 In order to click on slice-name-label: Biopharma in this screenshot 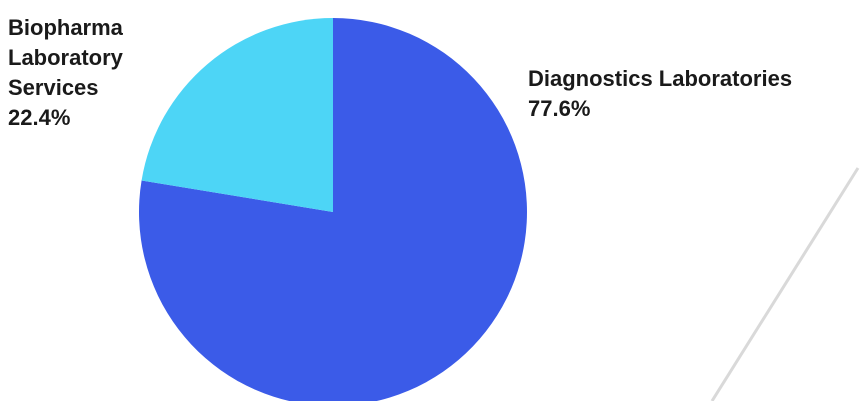, I will do `click(66, 27)`.